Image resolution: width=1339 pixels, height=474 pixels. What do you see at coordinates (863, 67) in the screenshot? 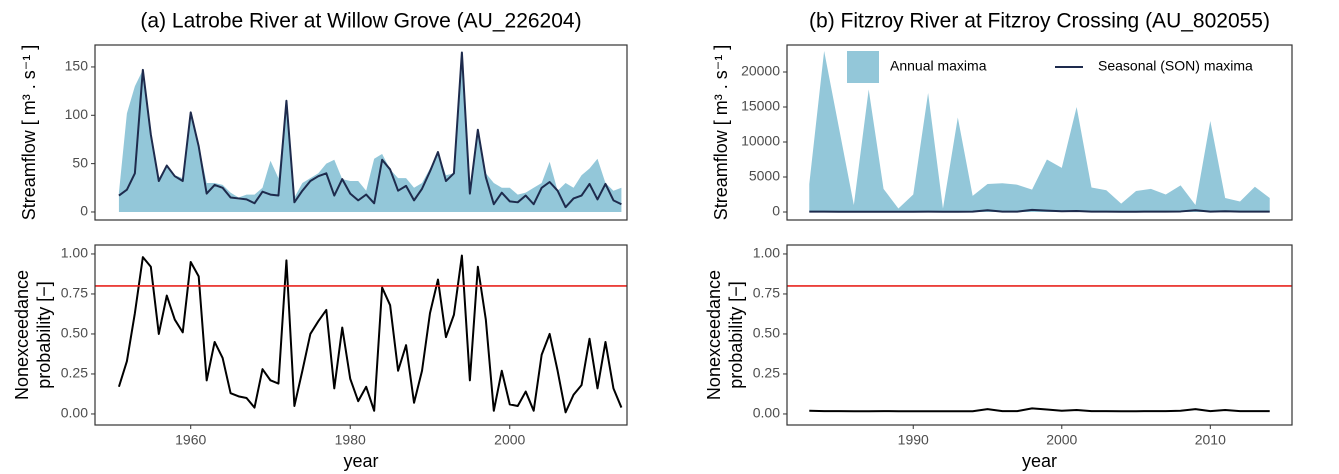
I see `legend-swatch` at bounding box center [863, 67].